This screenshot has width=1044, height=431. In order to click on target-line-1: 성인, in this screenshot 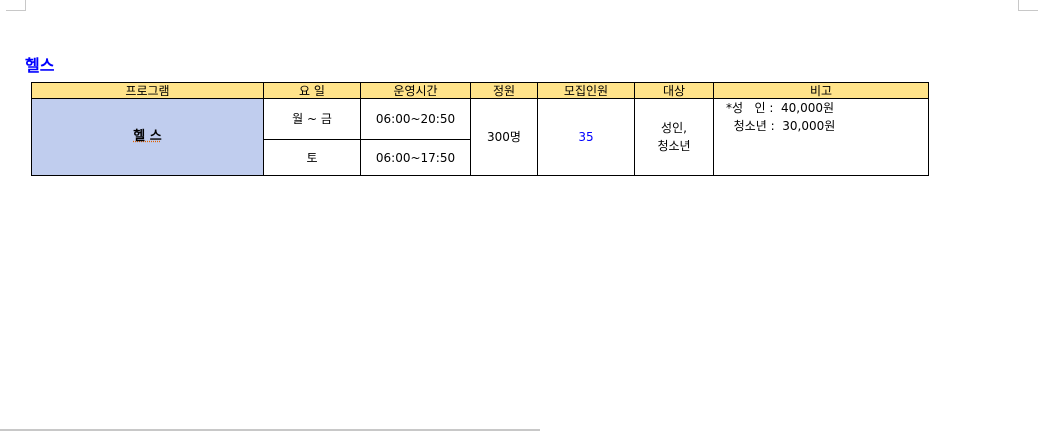, I will do `click(674, 128)`.